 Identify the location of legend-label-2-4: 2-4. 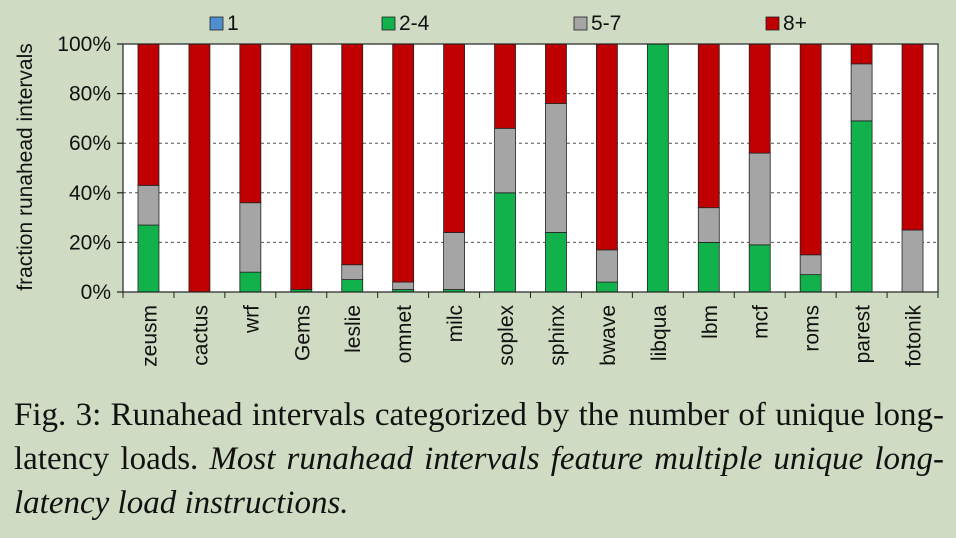
(414, 23).